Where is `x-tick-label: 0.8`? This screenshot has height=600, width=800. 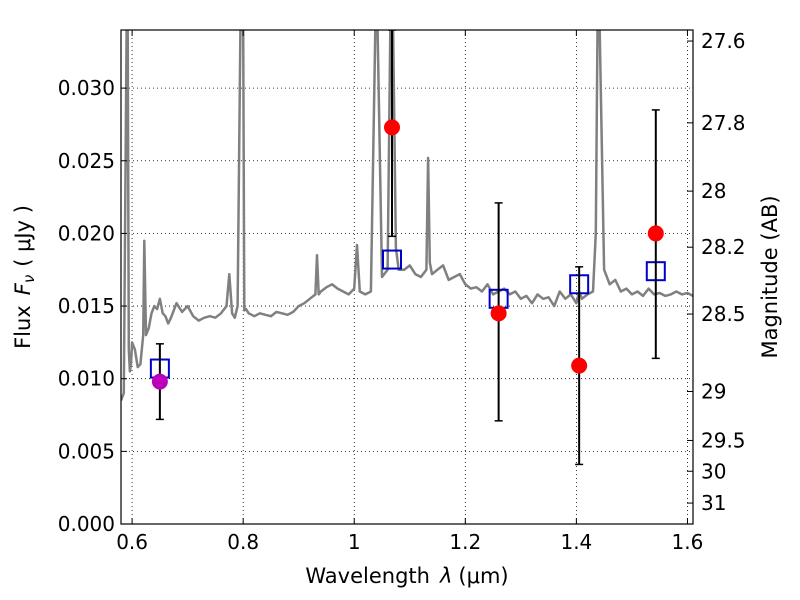 x-tick-label: 0.8 is located at coordinates (243, 542).